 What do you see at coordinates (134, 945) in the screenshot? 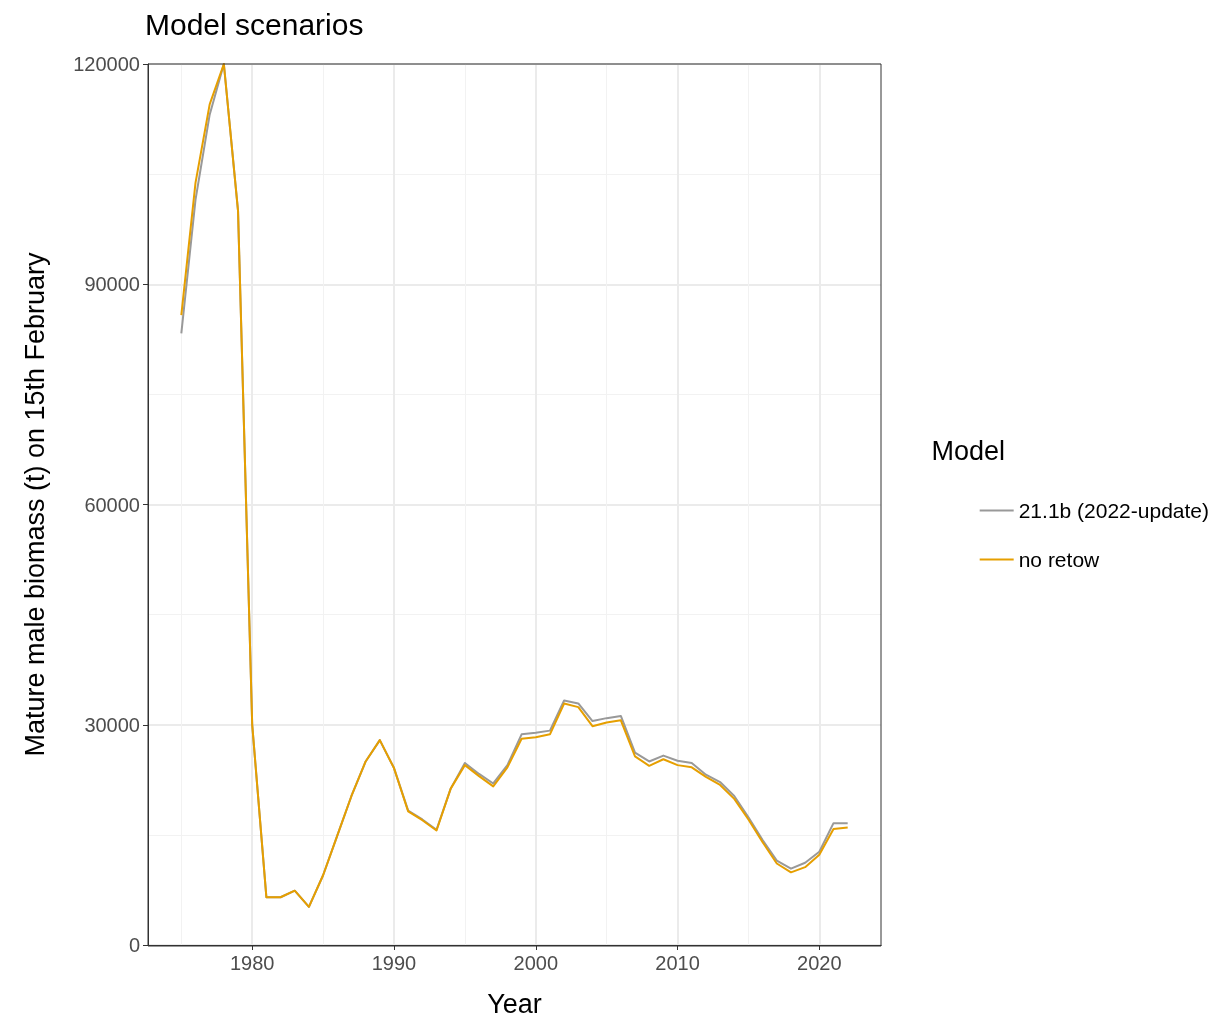
I see `y-tick-label: 0` at bounding box center [134, 945].